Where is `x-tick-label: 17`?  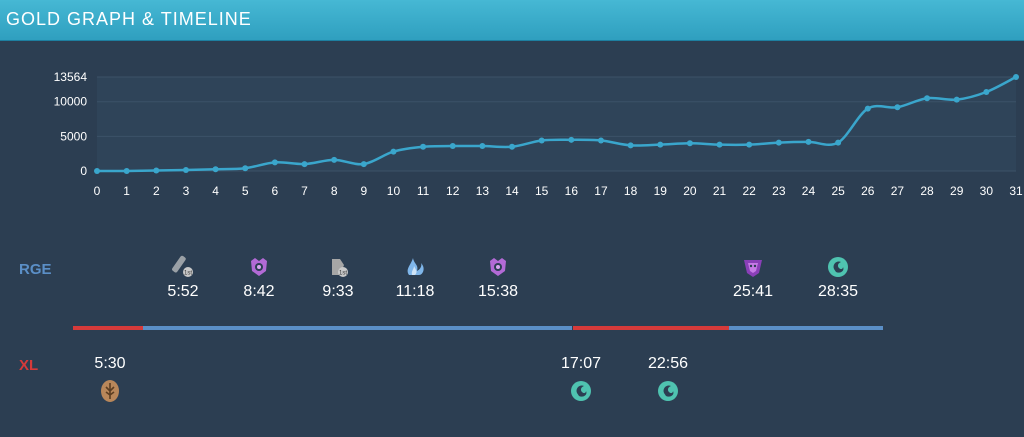 x-tick-label: 17 is located at coordinates (601, 191).